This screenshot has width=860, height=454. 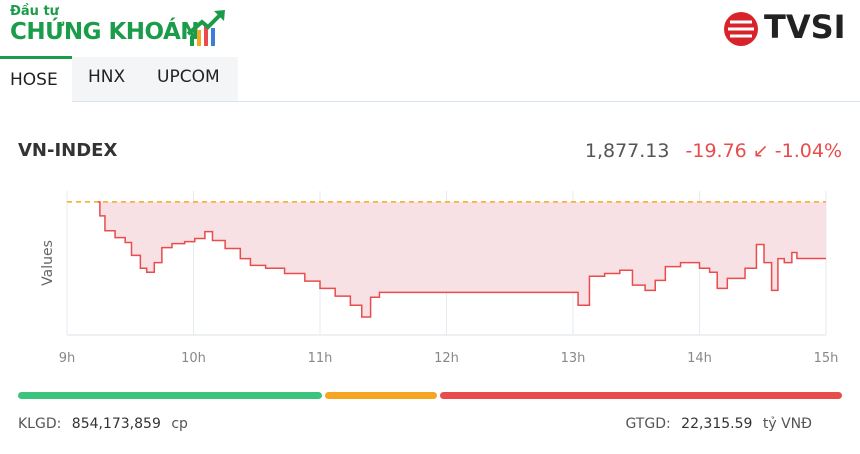 What do you see at coordinates (648, 424) in the screenshot?
I see `value-label: GTGD:` at bounding box center [648, 424].